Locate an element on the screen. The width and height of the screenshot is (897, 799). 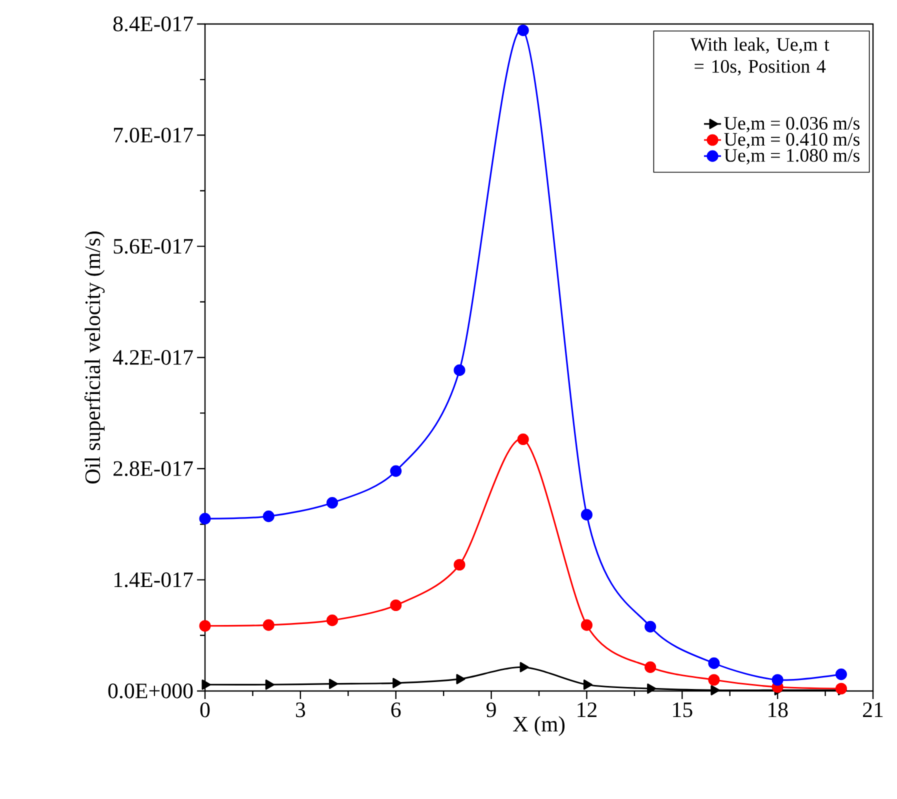
legend-label: Ue,m = 1.080 m/s is located at coordinates (792, 157).